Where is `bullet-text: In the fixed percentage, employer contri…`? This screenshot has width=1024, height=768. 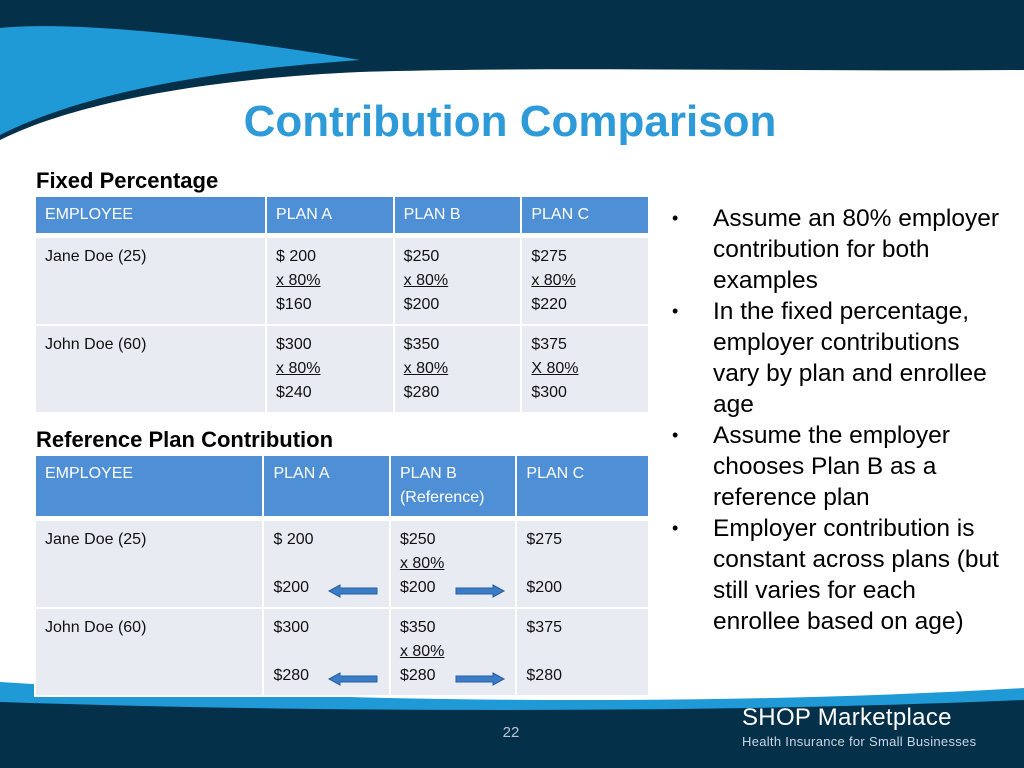
bullet-text: In the fixed percentage, employer contri… is located at coordinates (850, 358).